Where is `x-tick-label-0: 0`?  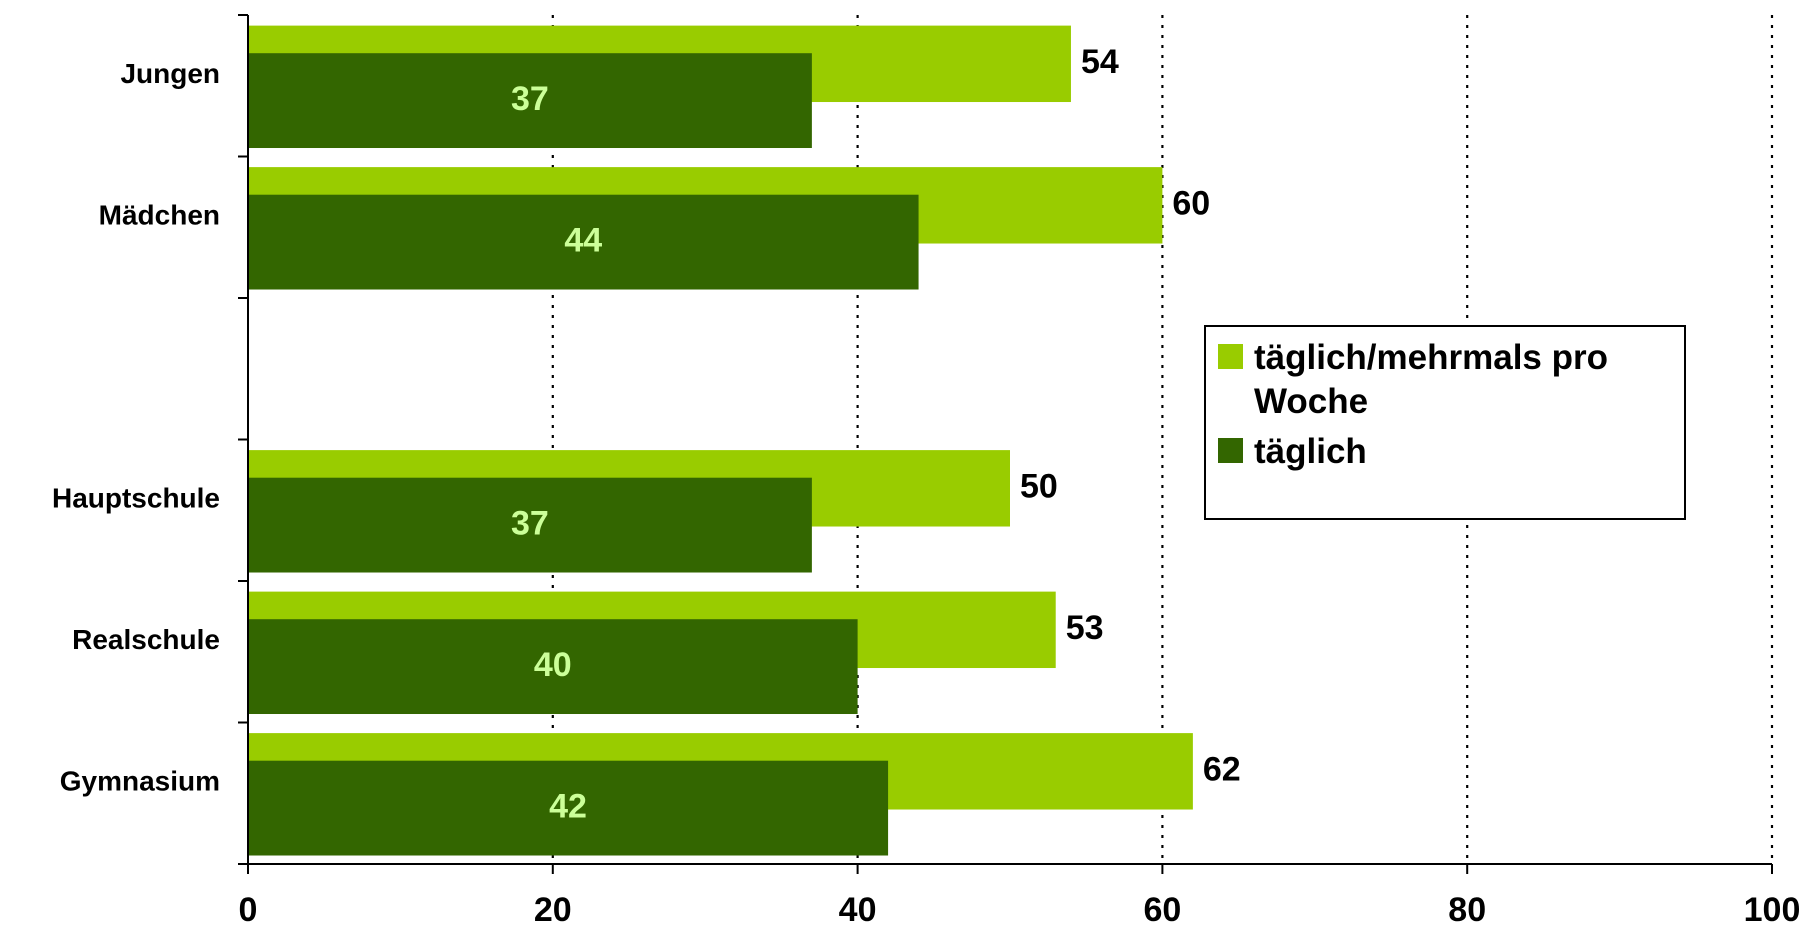 x-tick-label-0: 0 is located at coordinates (248, 910).